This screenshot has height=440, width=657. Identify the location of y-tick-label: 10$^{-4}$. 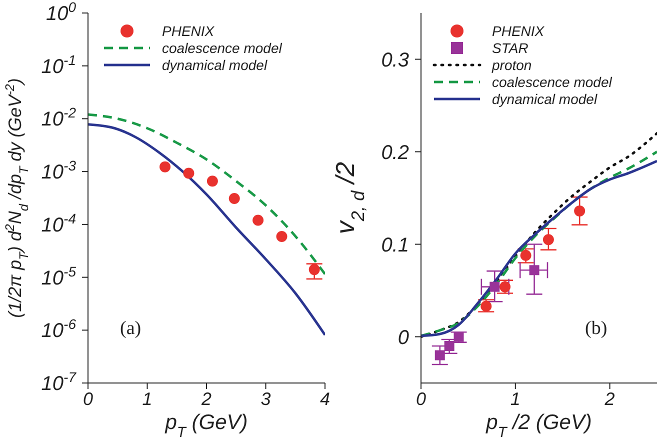
(58, 223).